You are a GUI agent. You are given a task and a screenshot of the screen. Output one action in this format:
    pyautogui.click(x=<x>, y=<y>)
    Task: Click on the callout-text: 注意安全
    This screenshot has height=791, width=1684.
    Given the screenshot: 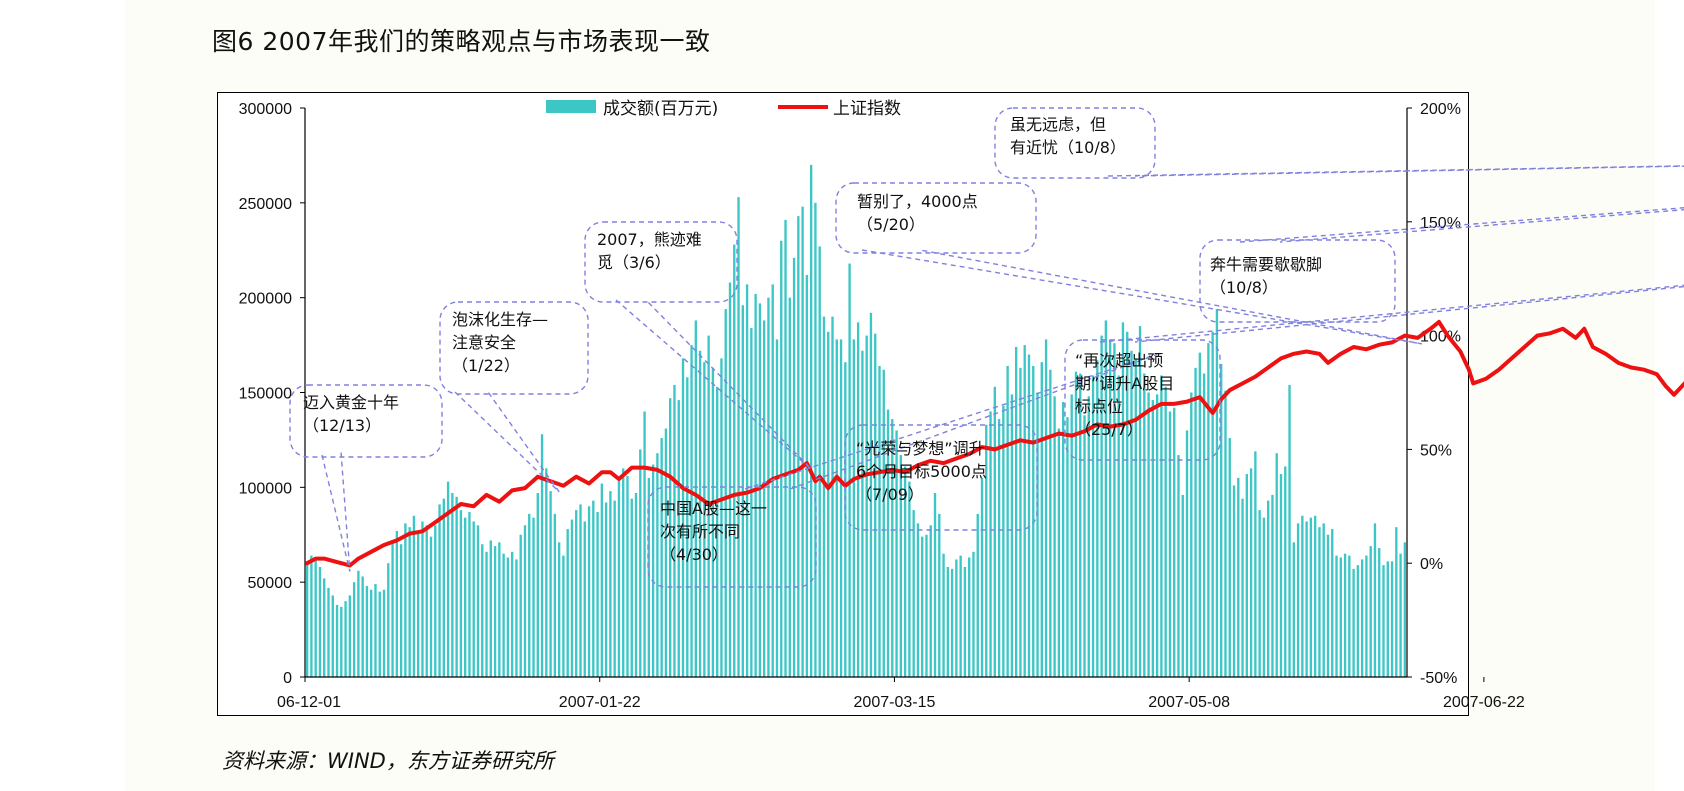 What is the action you would take?
    pyautogui.click(x=484, y=342)
    